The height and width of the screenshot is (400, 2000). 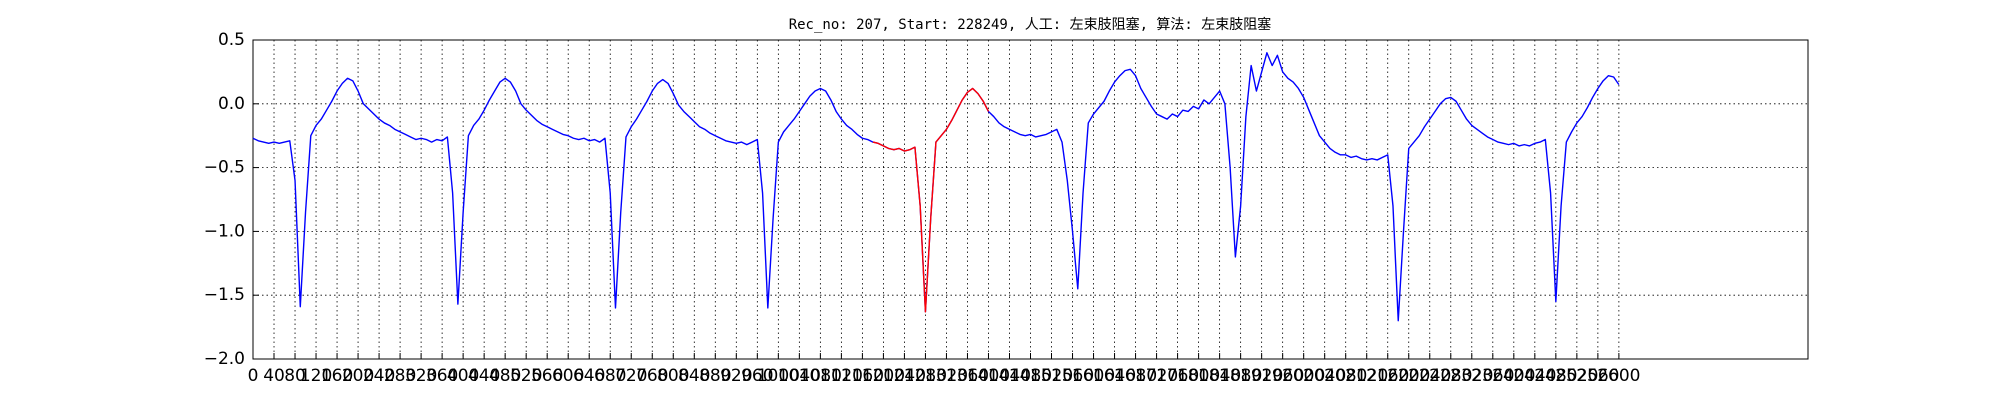 What do you see at coordinates (568, 376) in the screenshot?
I see `x-tick-label: 600` at bounding box center [568, 376].